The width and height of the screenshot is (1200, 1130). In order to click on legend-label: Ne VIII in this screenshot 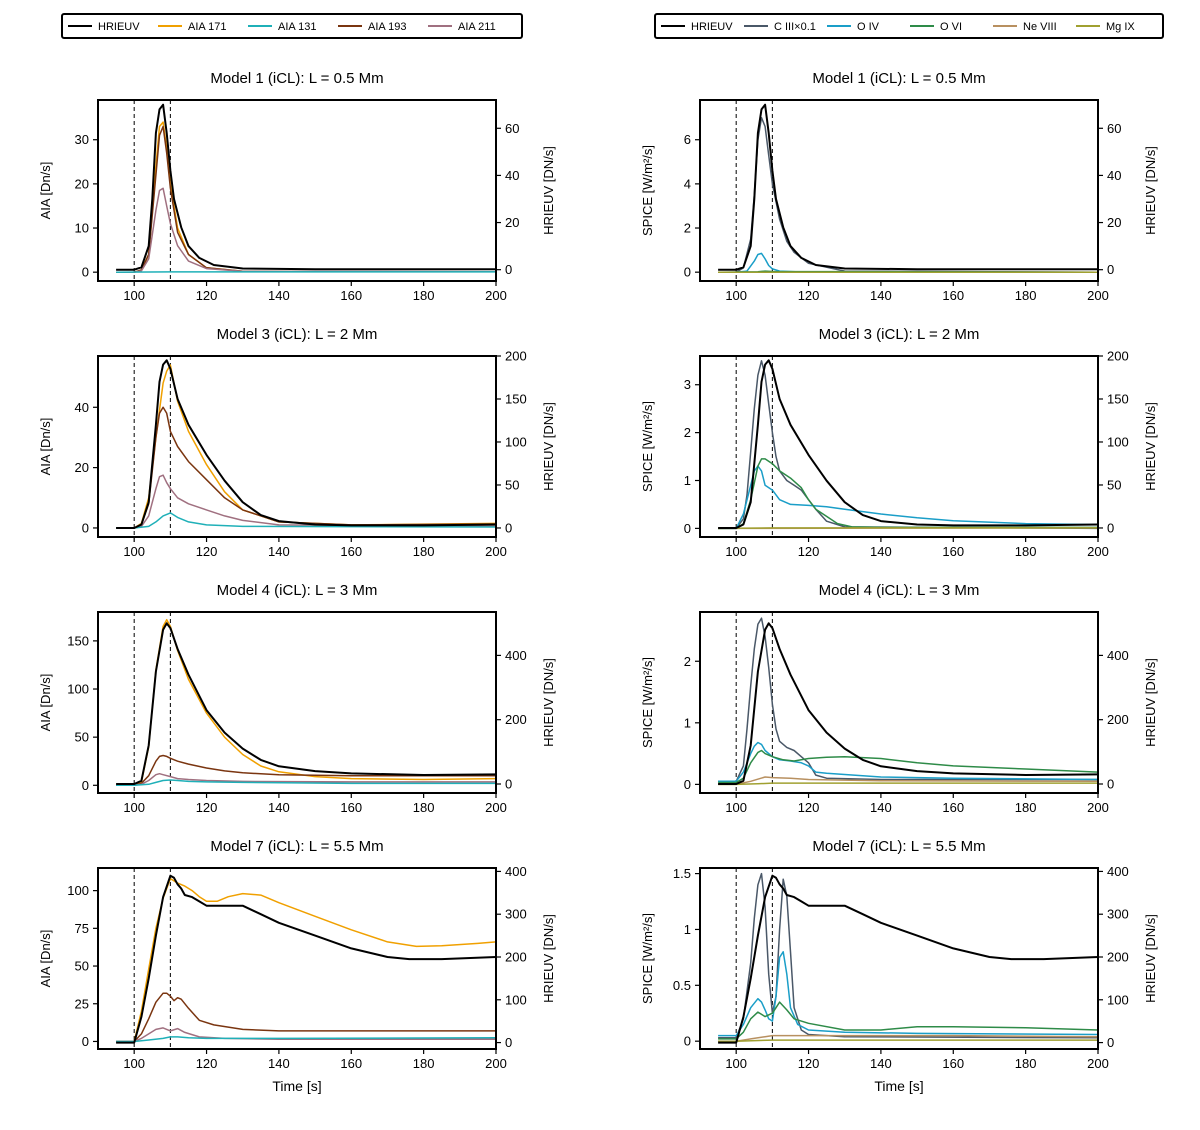, I will do `click(1040, 27)`.